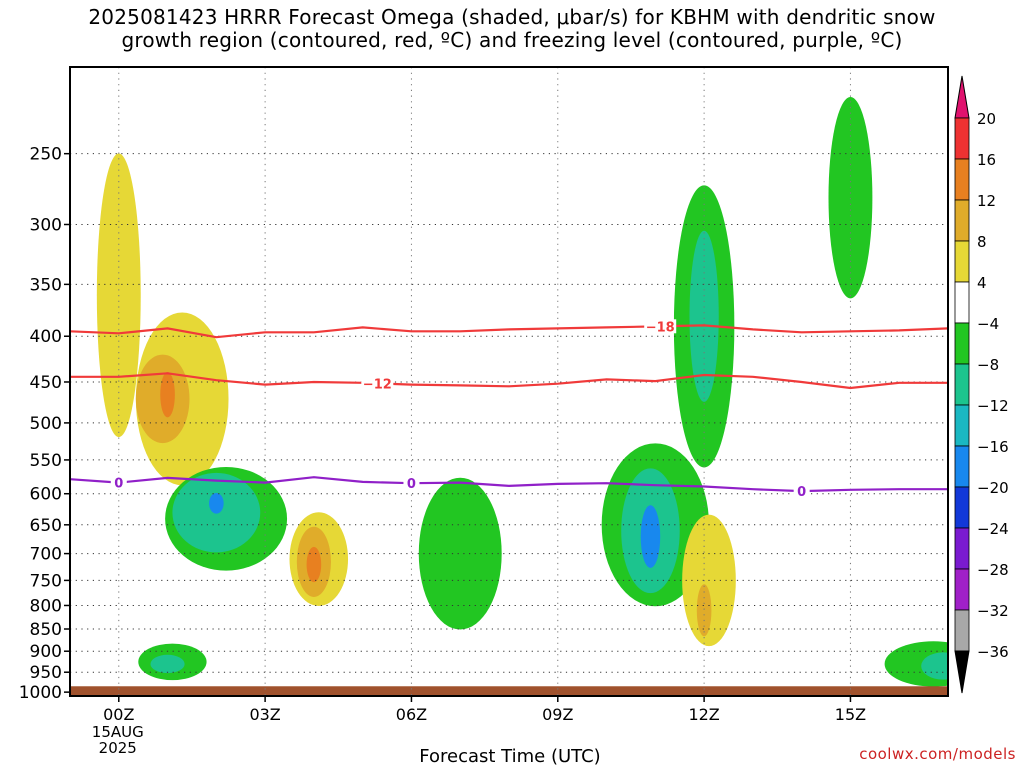 The height and width of the screenshot is (768, 1024). What do you see at coordinates (986, 119) in the screenshot?
I see `colorbar-tick-label-0: 20` at bounding box center [986, 119].